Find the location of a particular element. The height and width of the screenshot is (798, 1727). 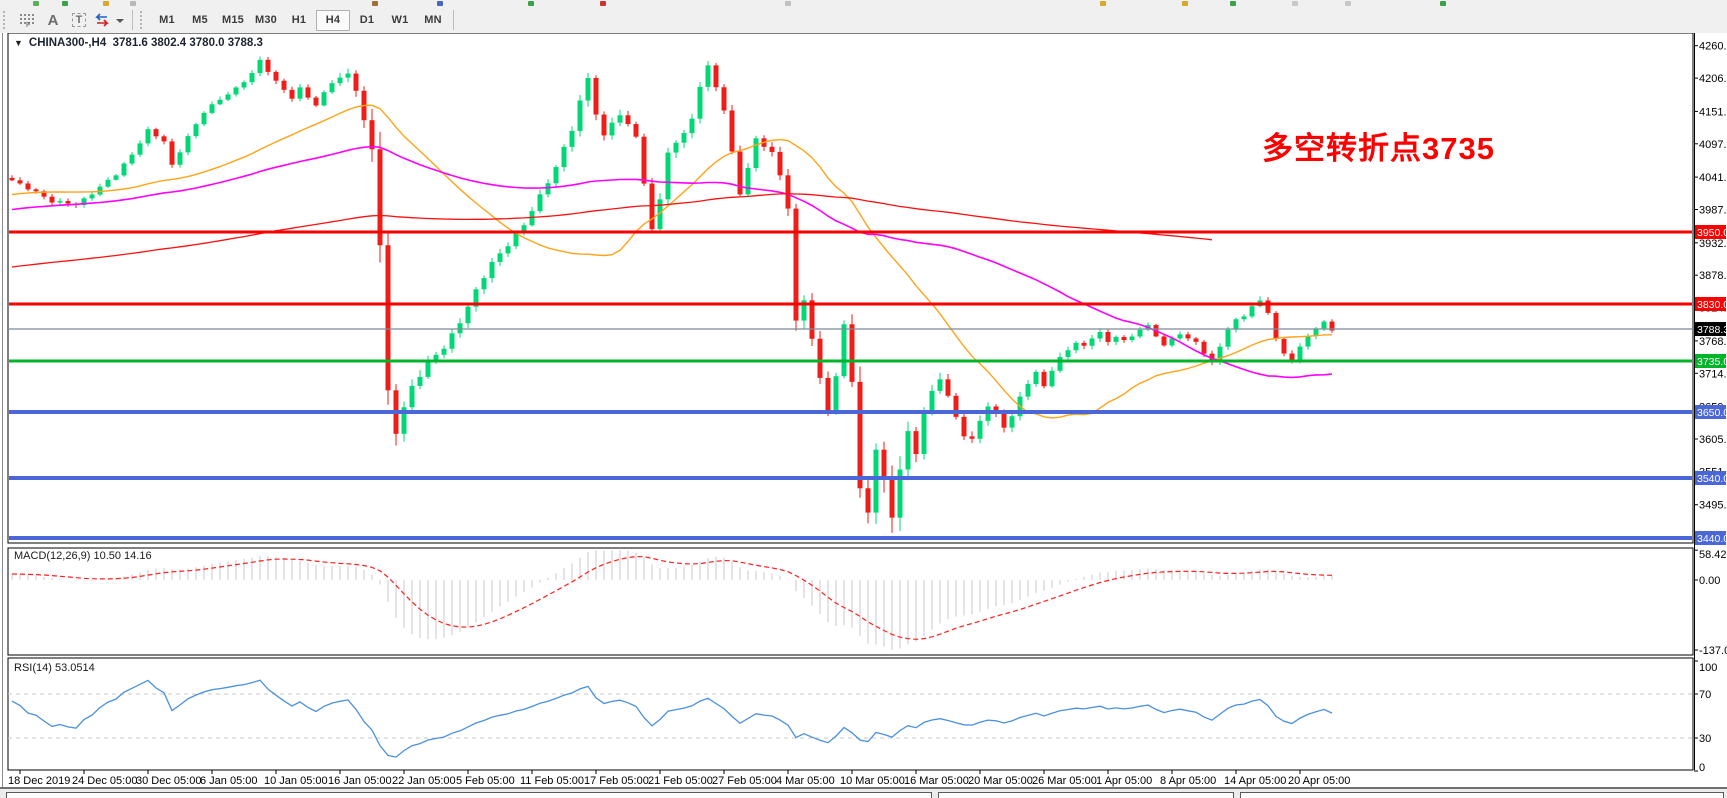

text-label-icon: T is located at coordinates (79, 20).